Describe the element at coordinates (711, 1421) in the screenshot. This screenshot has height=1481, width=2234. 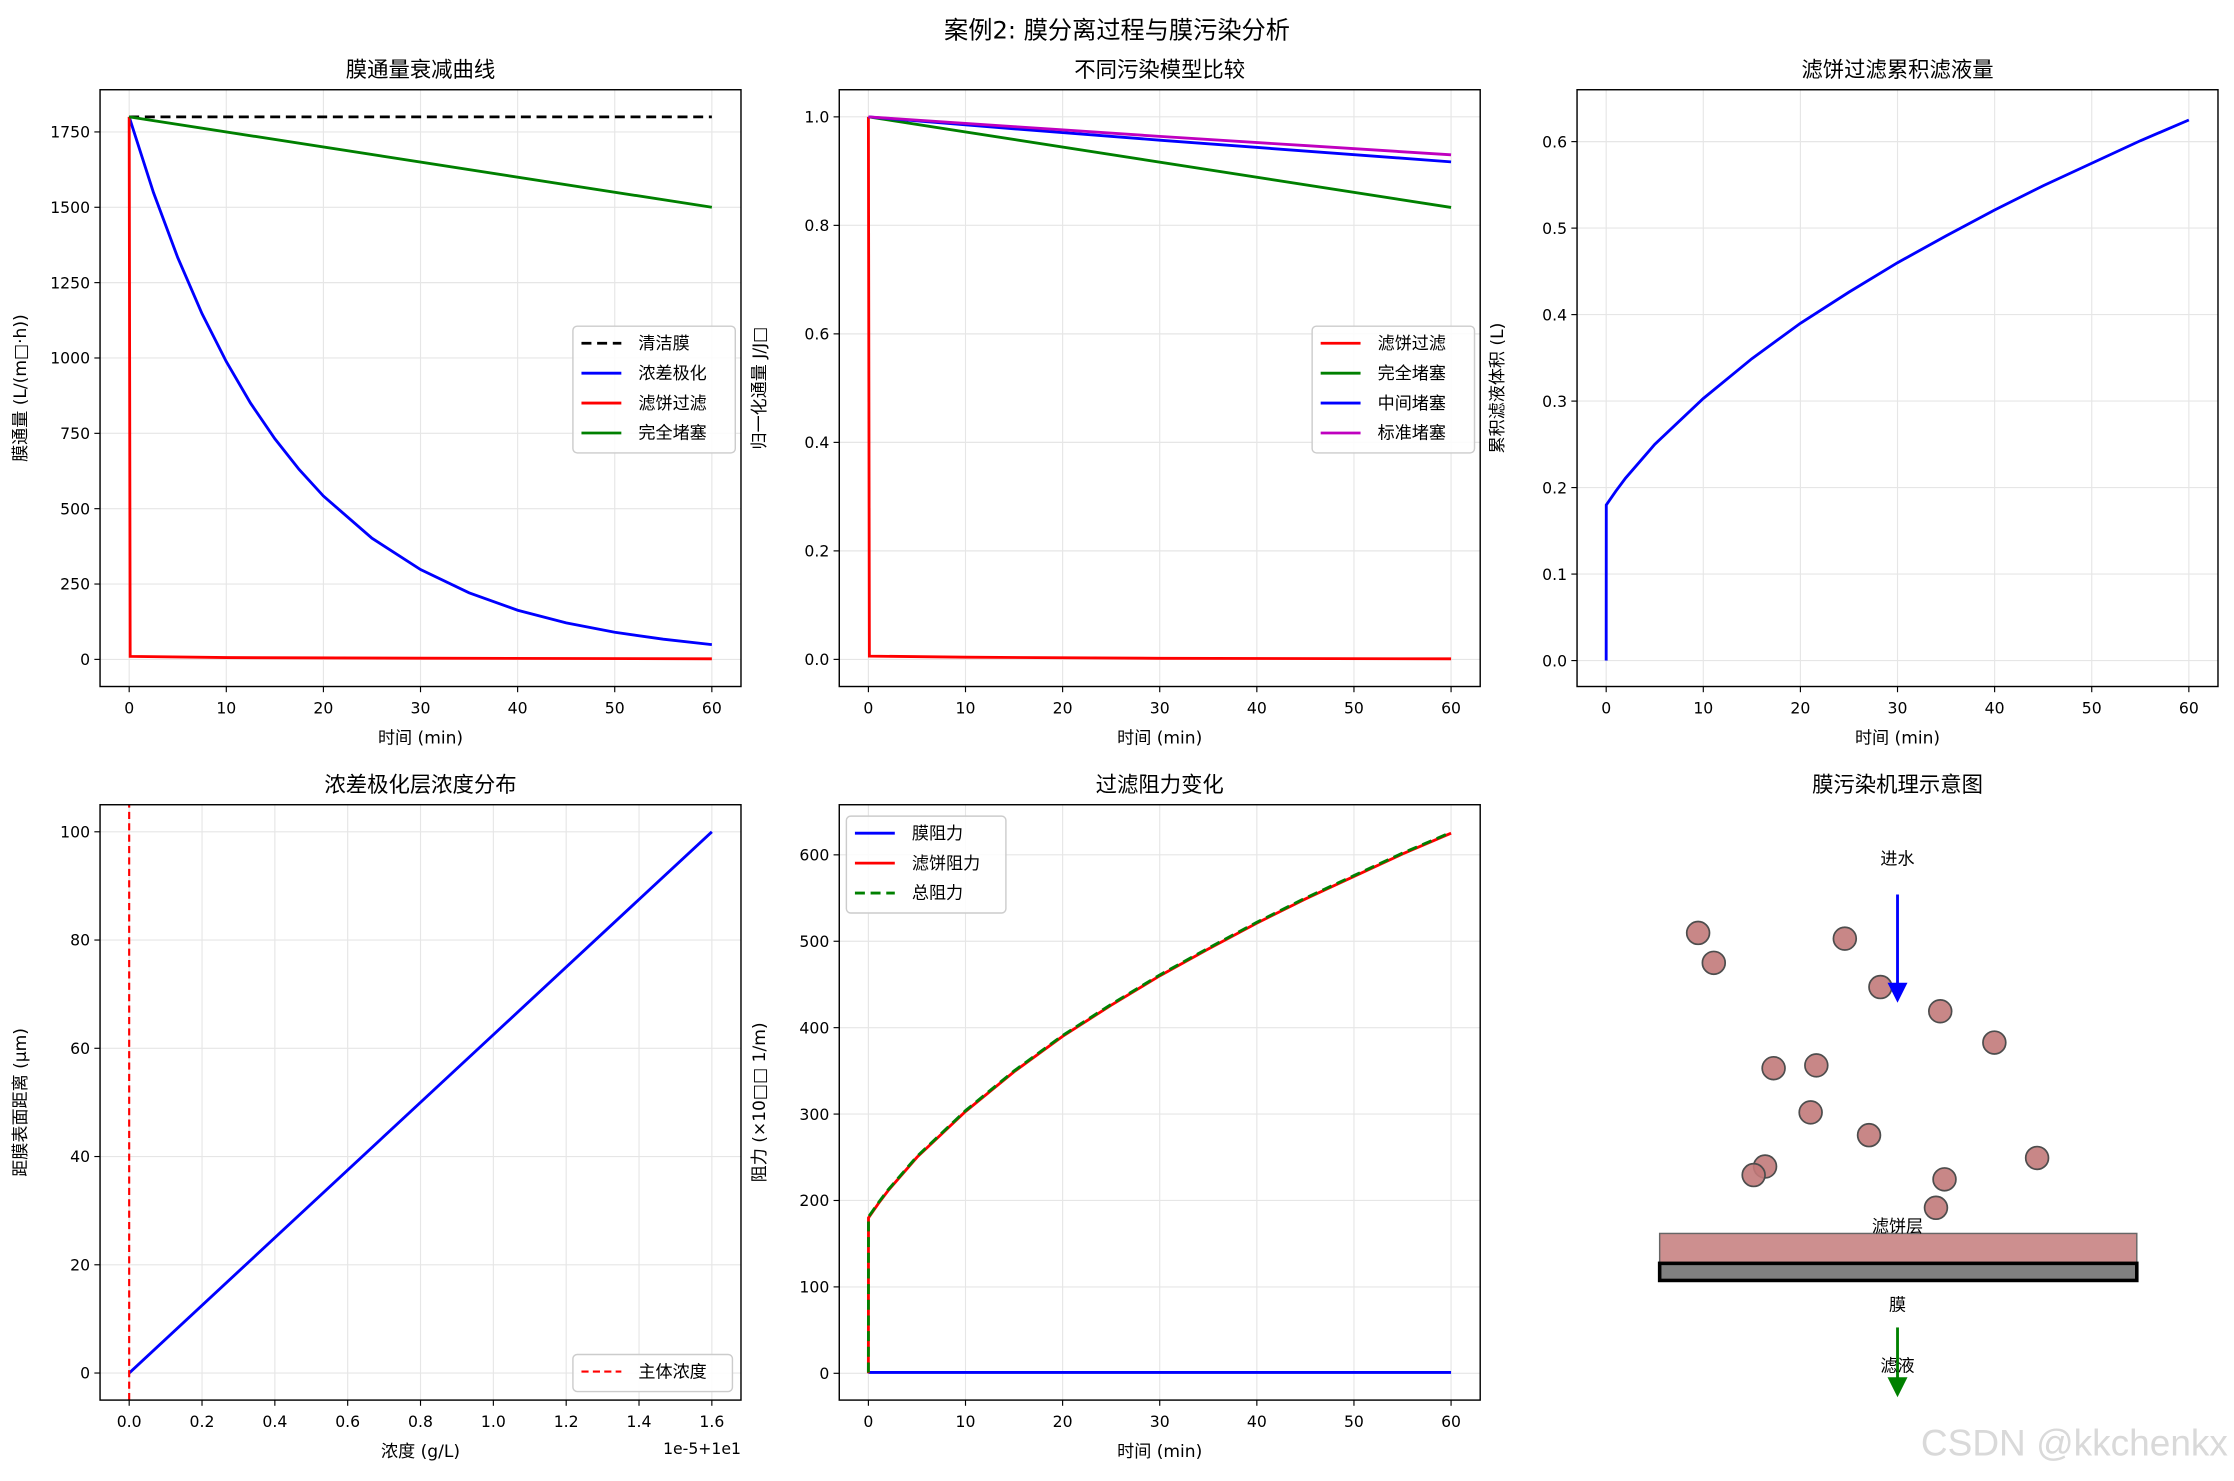
I see `x-tick-label: 1.6` at that location.